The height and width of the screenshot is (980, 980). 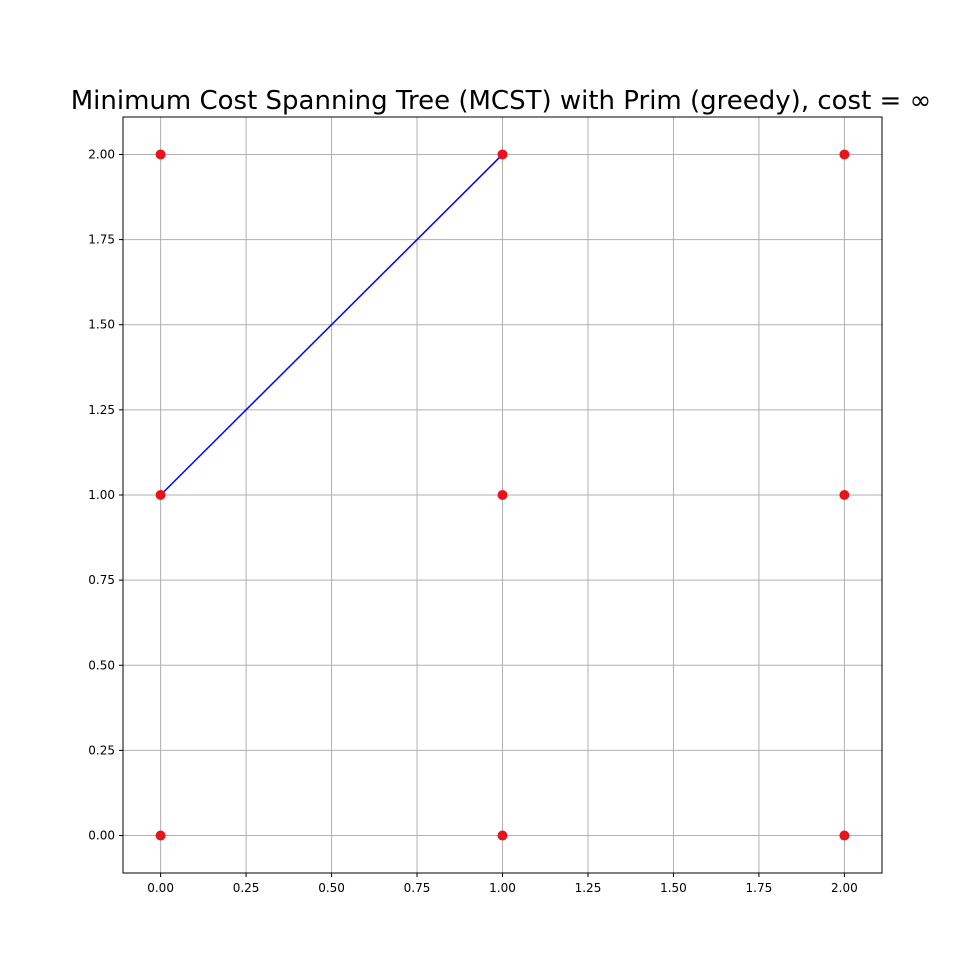 What do you see at coordinates (588, 888) in the screenshot?
I see `x-tick-label: 1.25` at bounding box center [588, 888].